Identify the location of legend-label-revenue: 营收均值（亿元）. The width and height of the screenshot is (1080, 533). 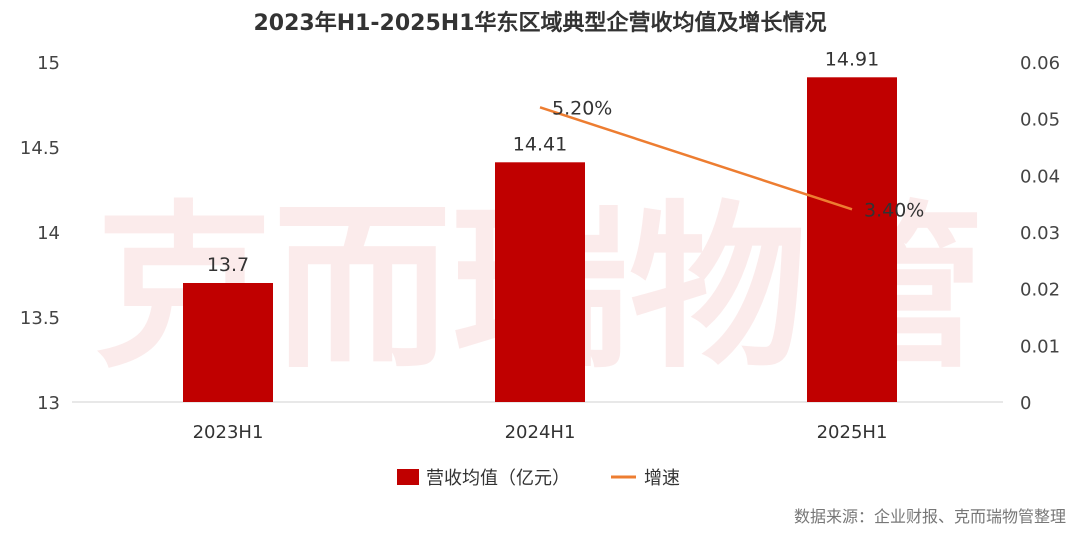
(498, 478).